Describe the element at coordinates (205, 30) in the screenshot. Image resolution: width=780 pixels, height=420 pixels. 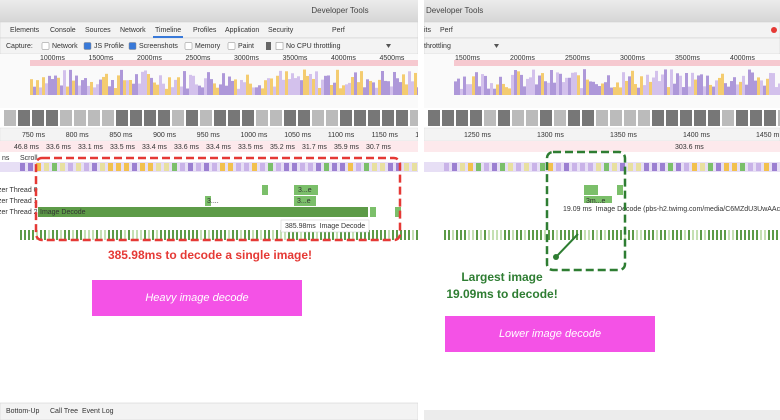
I see `panel-tab: Profiles` at that location.